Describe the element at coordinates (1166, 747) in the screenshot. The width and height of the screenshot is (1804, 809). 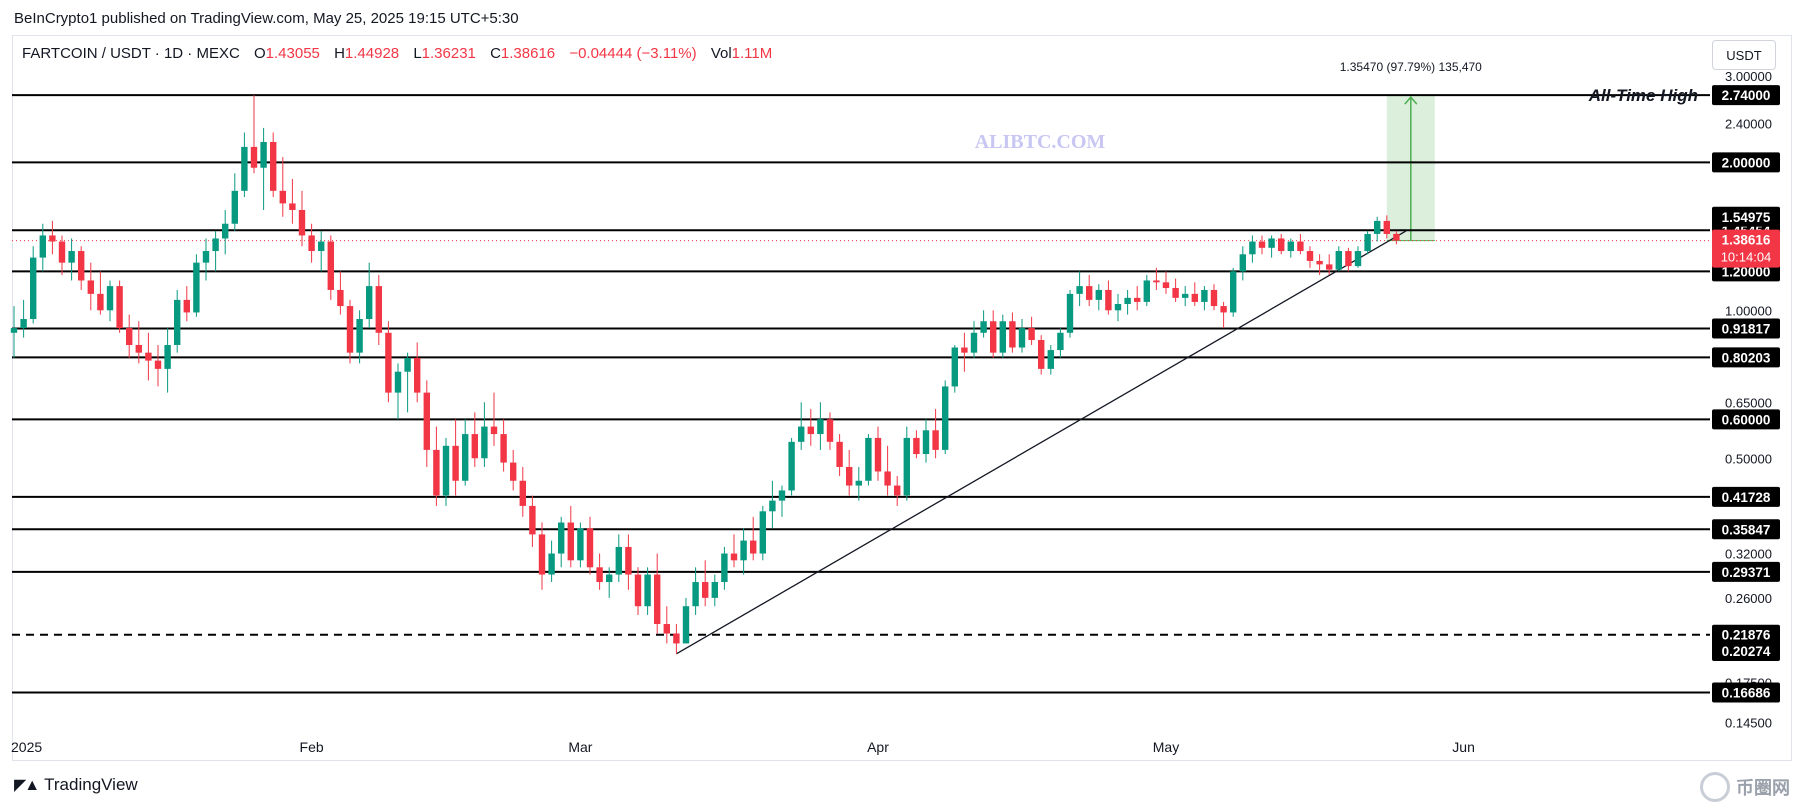
I see `x-axis-tick-label: May` at that location.